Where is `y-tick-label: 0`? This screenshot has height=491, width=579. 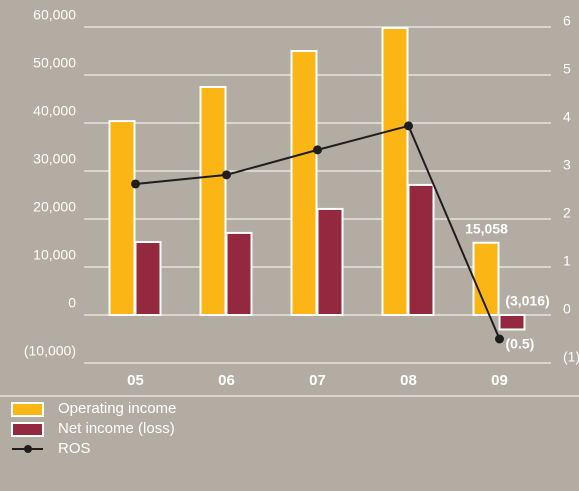
y-tick-label: 0 is located at coordinates (72, 303).